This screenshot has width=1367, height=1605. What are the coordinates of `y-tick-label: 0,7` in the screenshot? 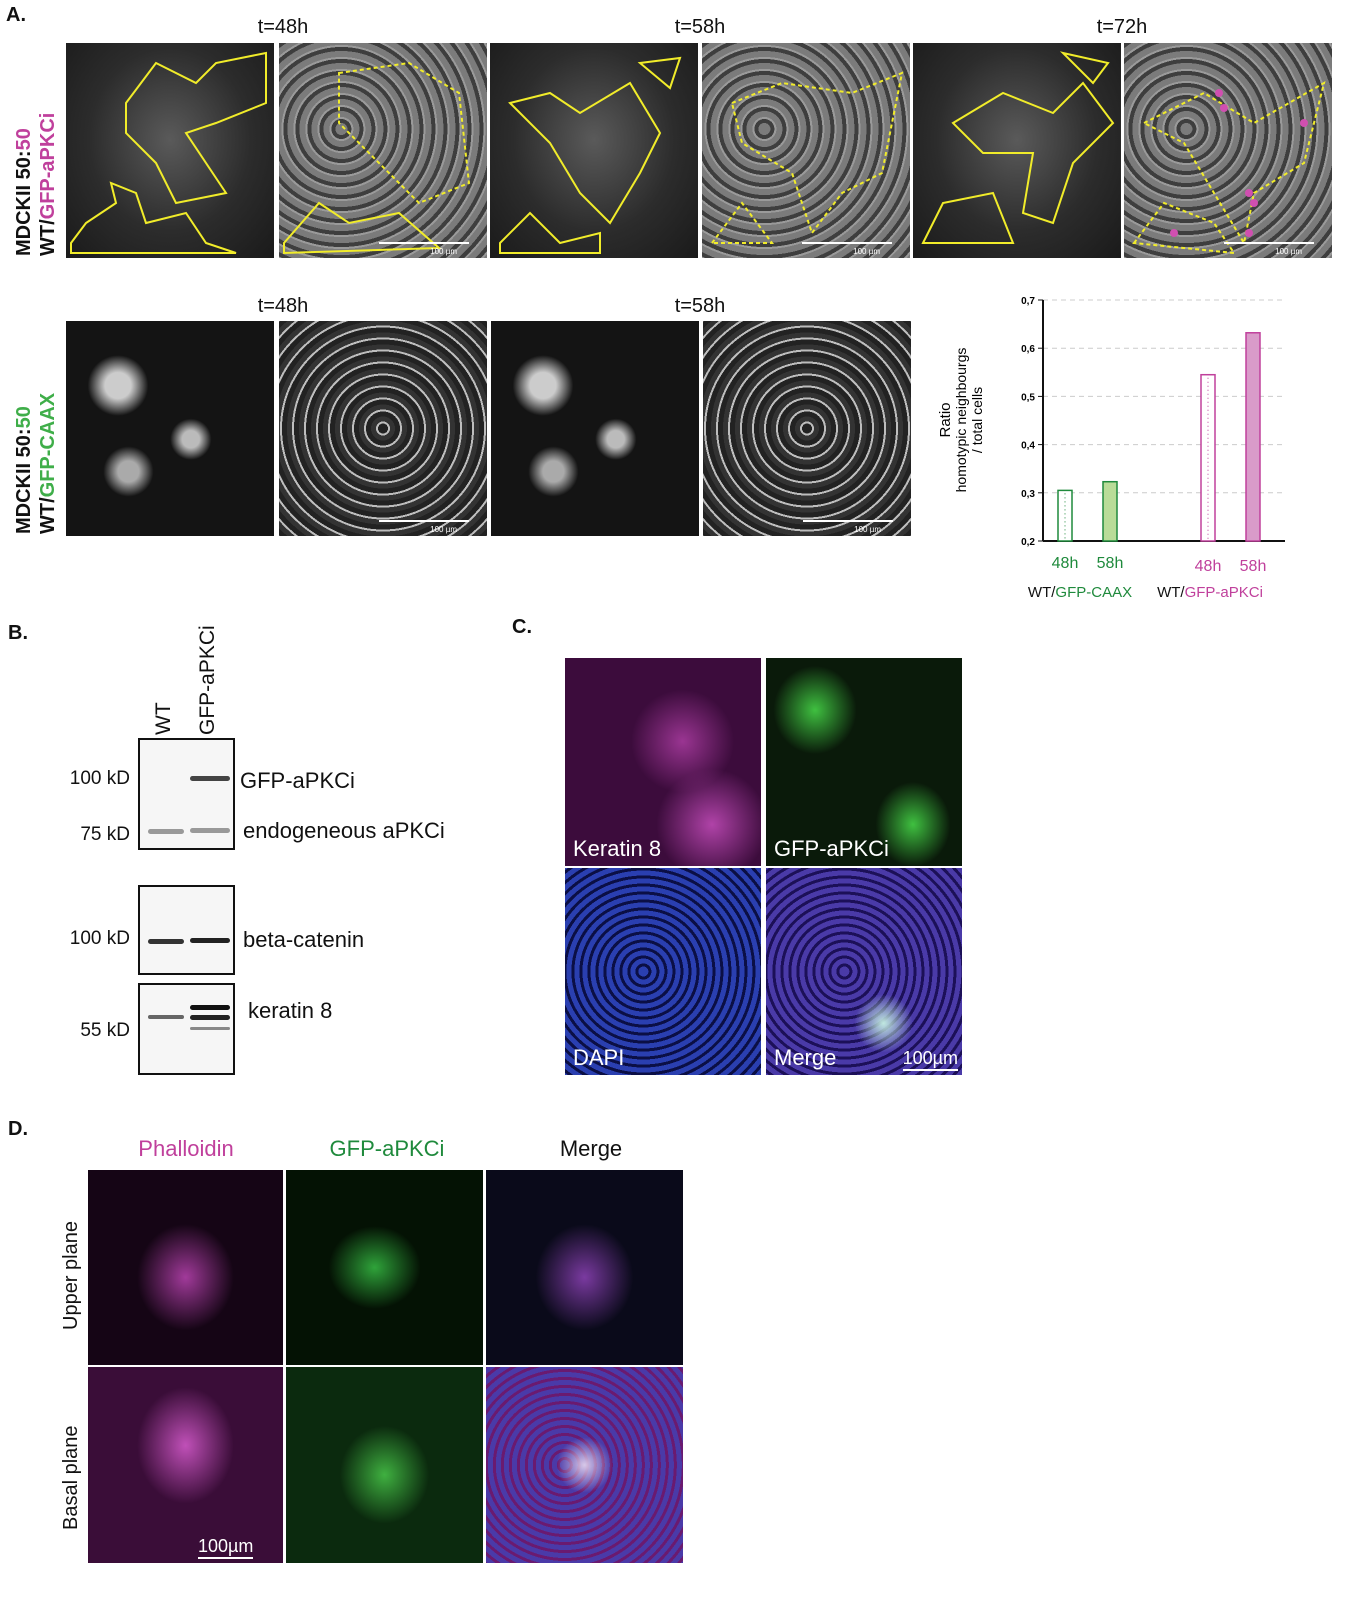 It's located at (1028, 301).